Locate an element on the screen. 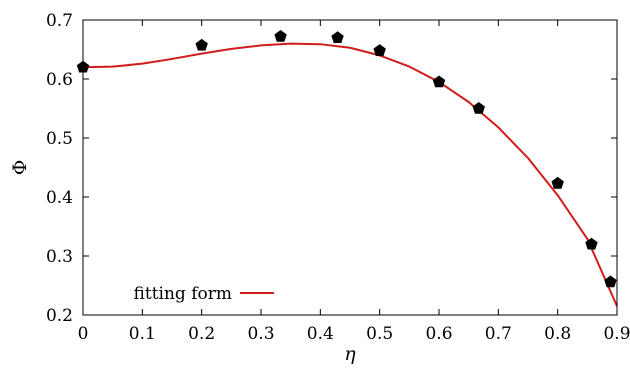  x-tick-label: 0.6 is located at coordinates (438, 334).